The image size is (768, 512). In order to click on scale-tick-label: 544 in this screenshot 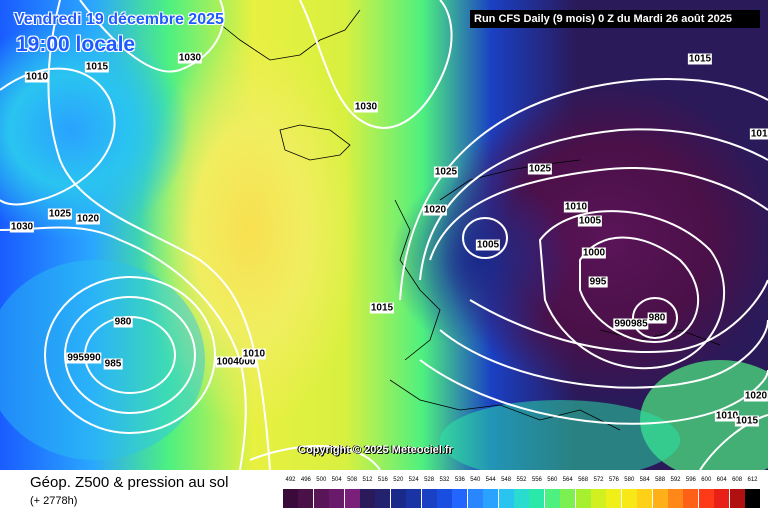, I will do `click(490, 480)`.